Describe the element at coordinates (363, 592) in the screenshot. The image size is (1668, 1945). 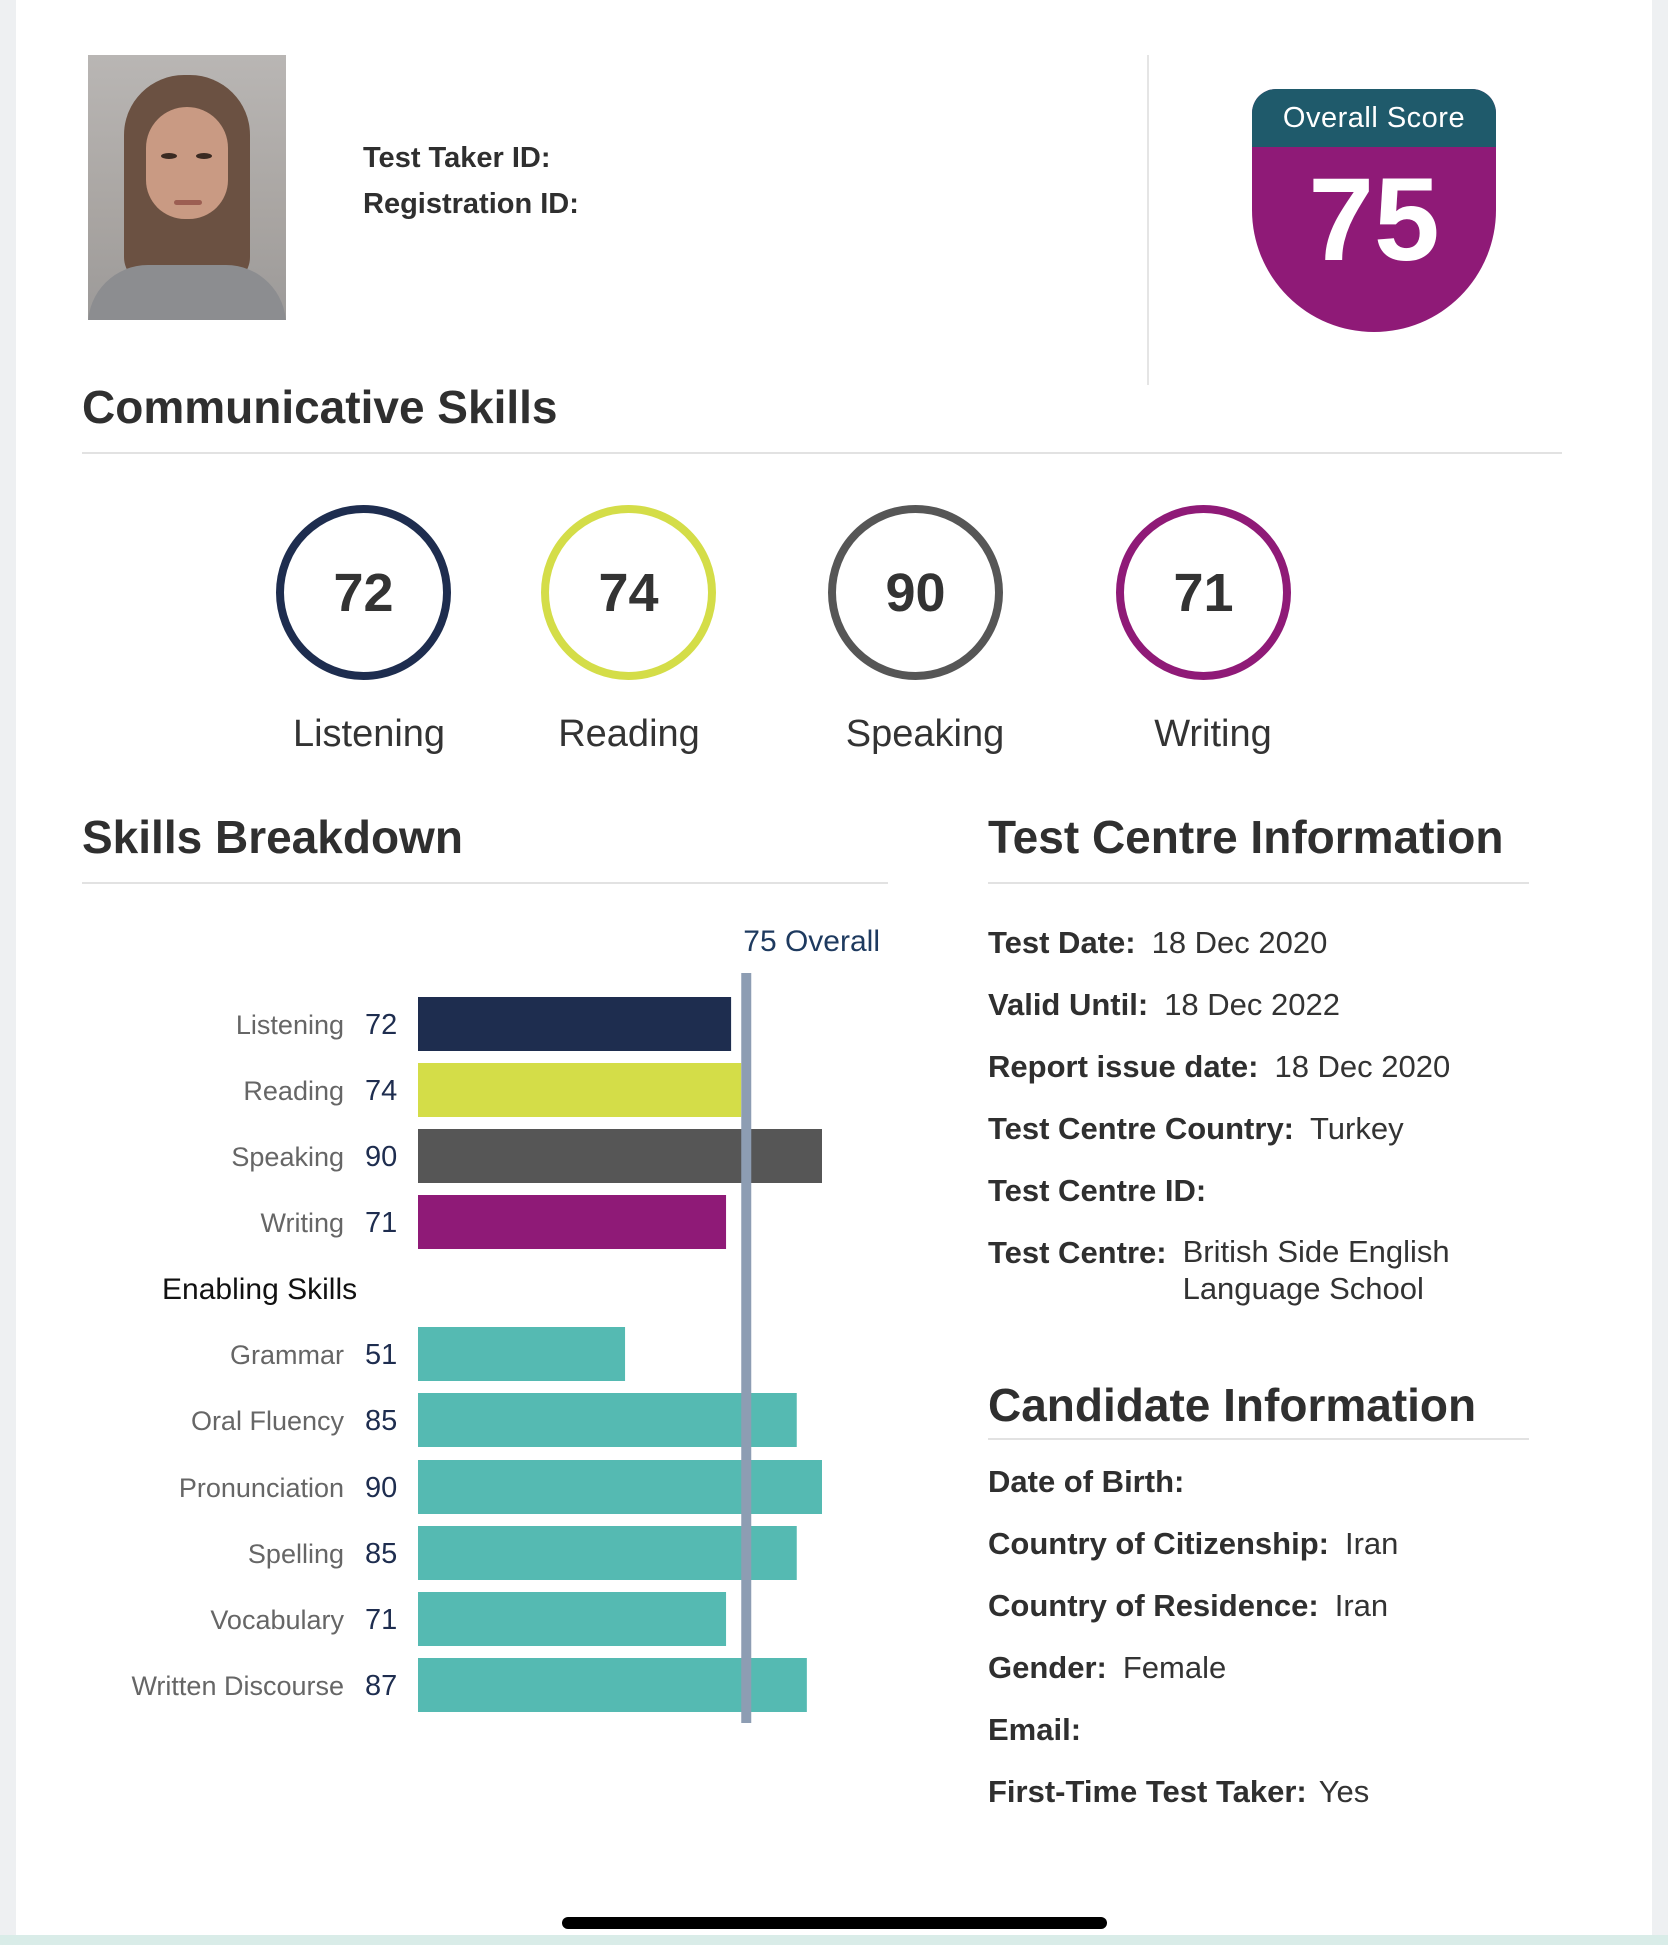
I see `listening-score-circle: 72` at that location.